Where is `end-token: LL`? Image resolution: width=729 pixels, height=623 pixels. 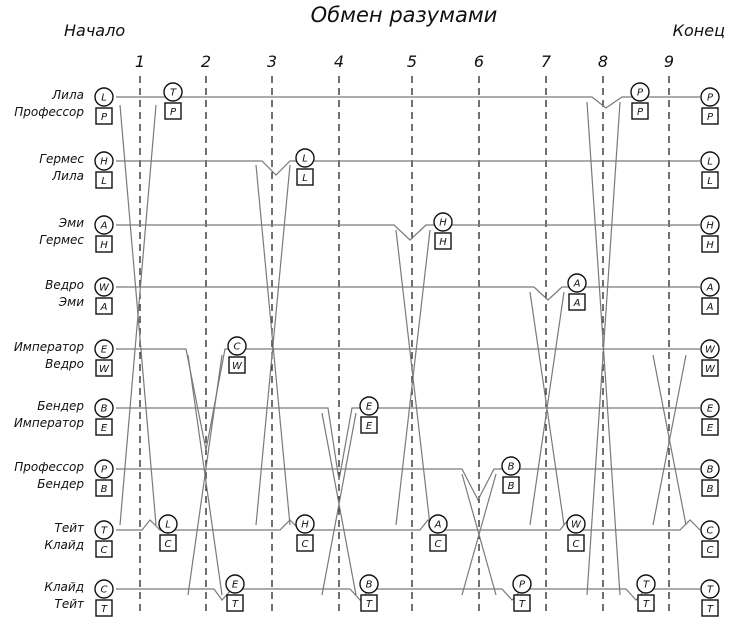
end-token: LL is located at coordinates (710, 170).